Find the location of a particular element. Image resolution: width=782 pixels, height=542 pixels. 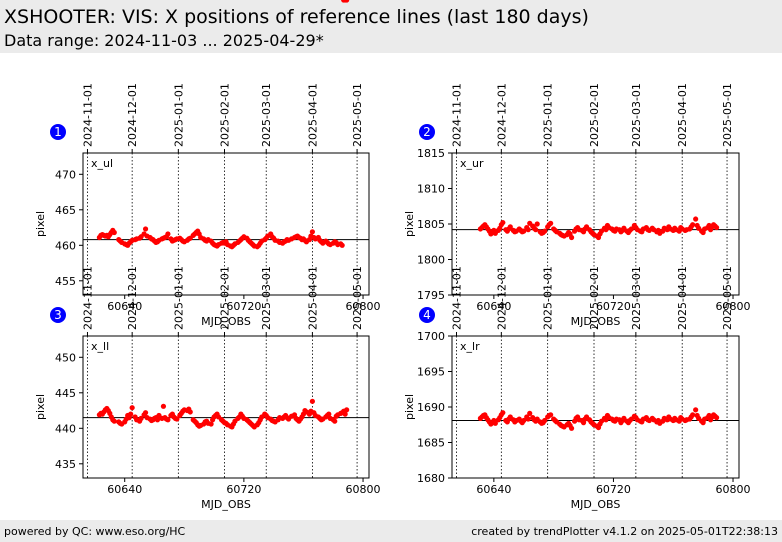

panel-number-label: 3 is located at coordinates (58, 315).